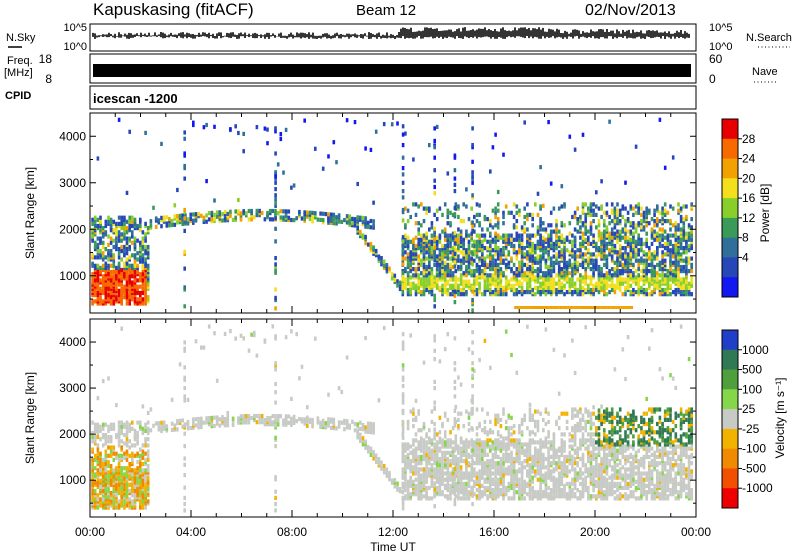  Describe the element at coordinates (72, 183) in the screenshot. I see `y-tick-label: 3000` at that location.